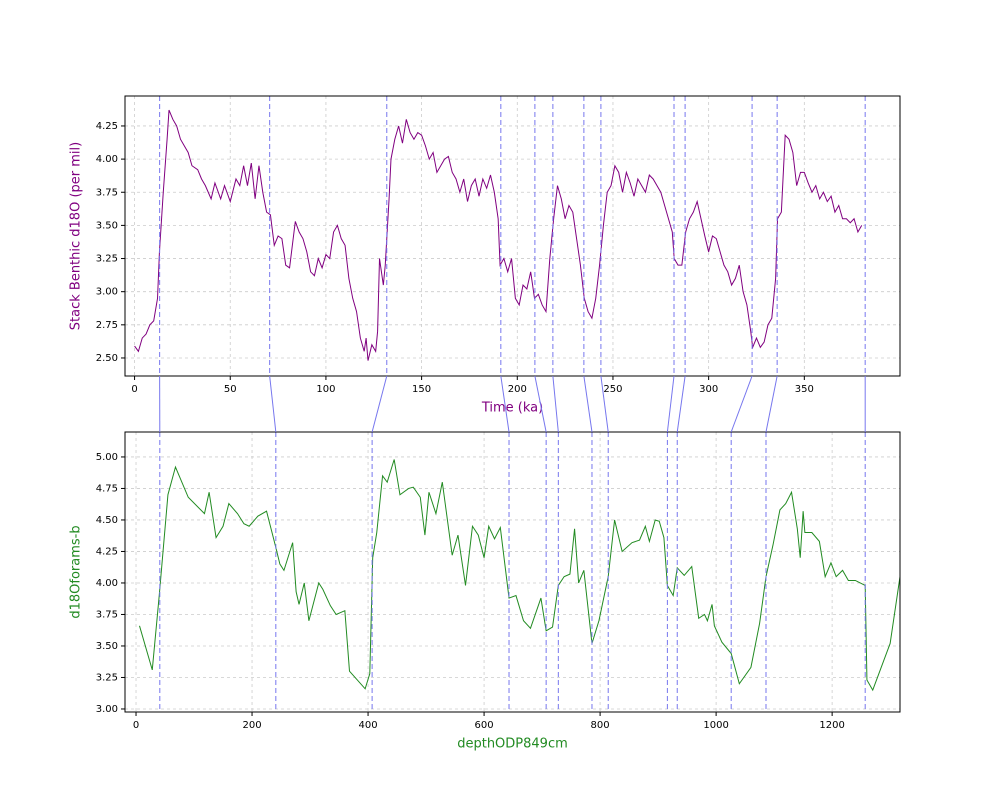 This screenshot has width=1000, height=800. What do you see at coordinates (512, 408) in the screenshot?
I see `x-axis-label: Time (ka)` at bounding box center [512, 408].